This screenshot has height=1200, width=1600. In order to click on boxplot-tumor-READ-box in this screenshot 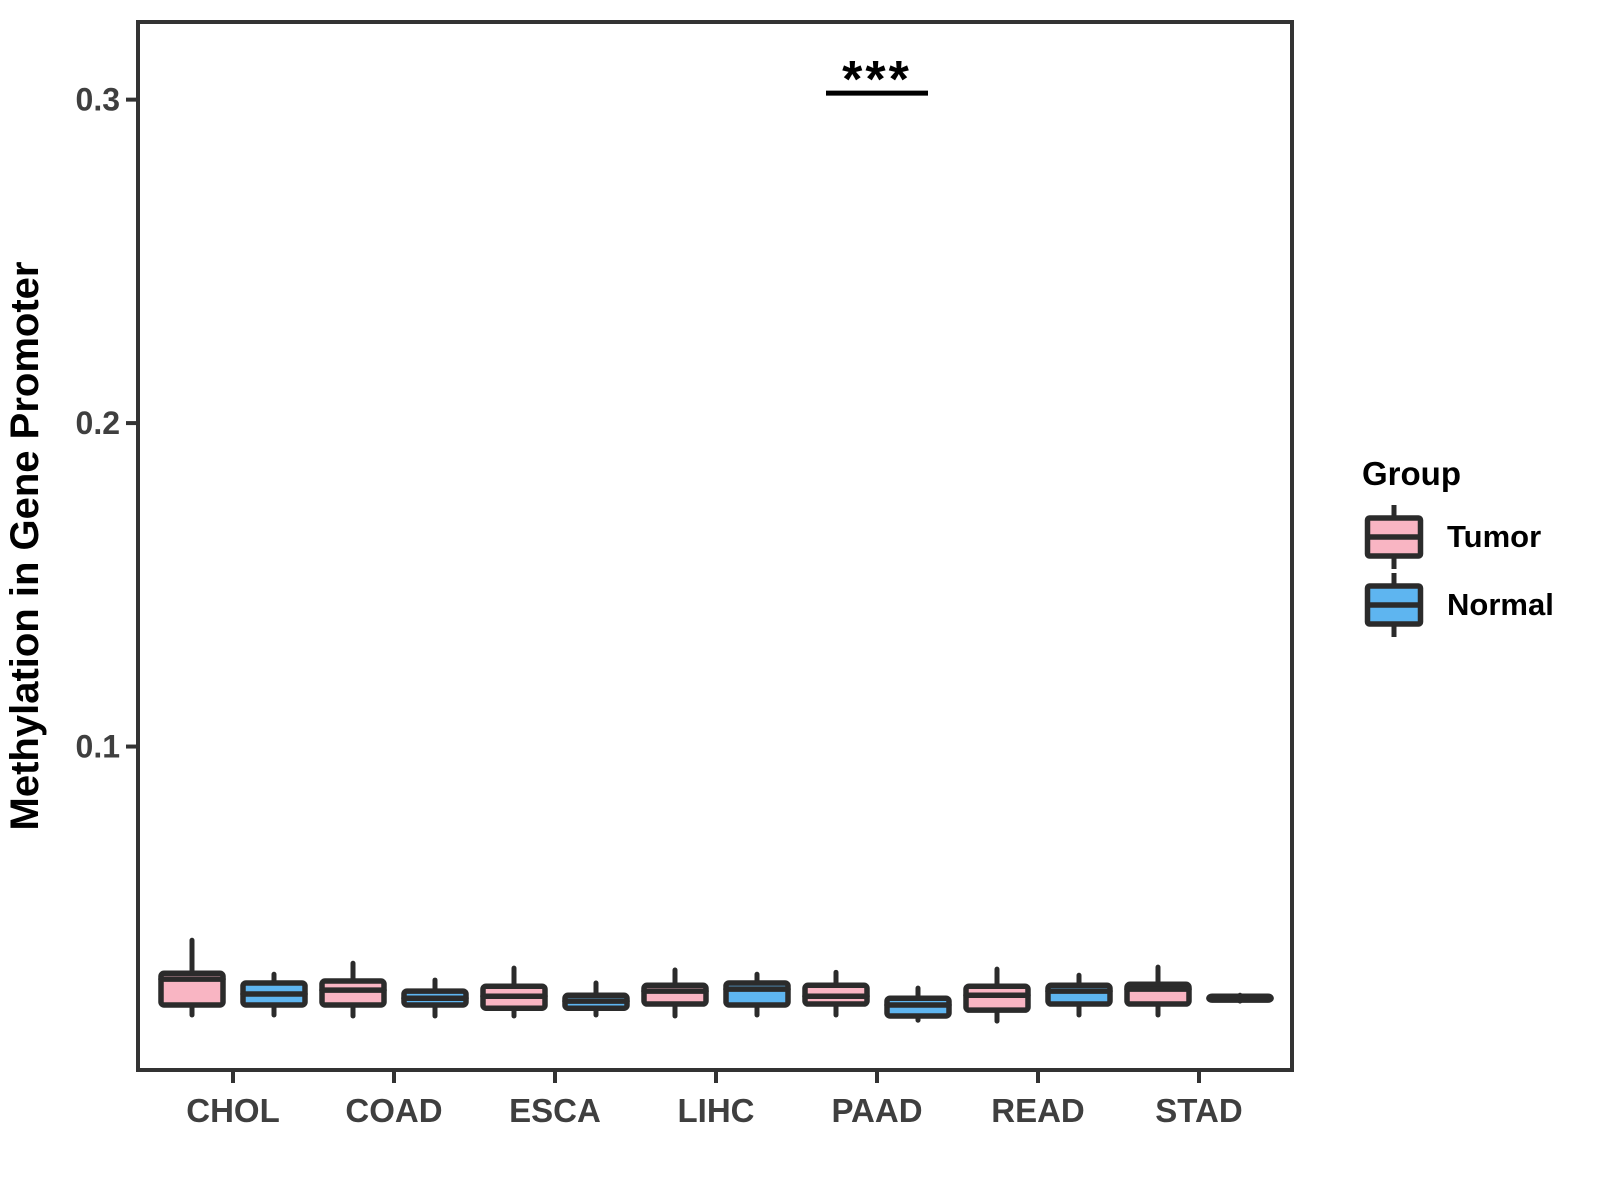, I will do `click(997, 998)`.